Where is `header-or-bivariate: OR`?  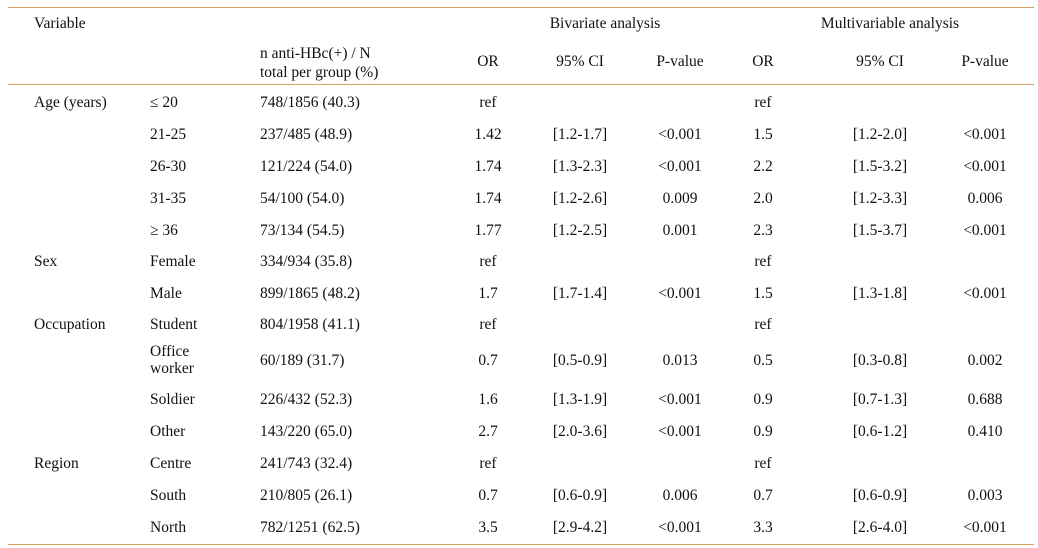
header-or-bivariate: OR is located at coordinates (488, 61).